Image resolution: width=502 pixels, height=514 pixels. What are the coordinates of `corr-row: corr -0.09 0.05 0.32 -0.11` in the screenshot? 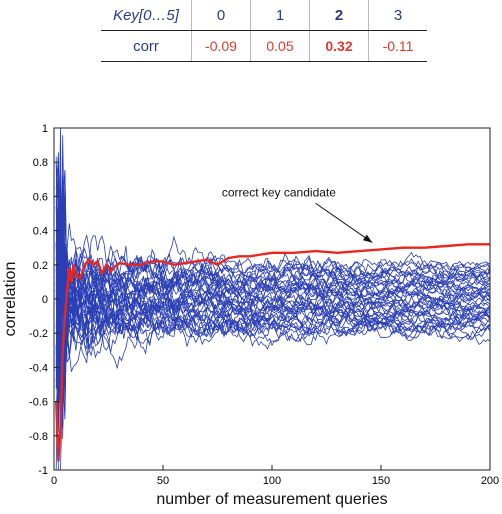 It's located at (264, 46).